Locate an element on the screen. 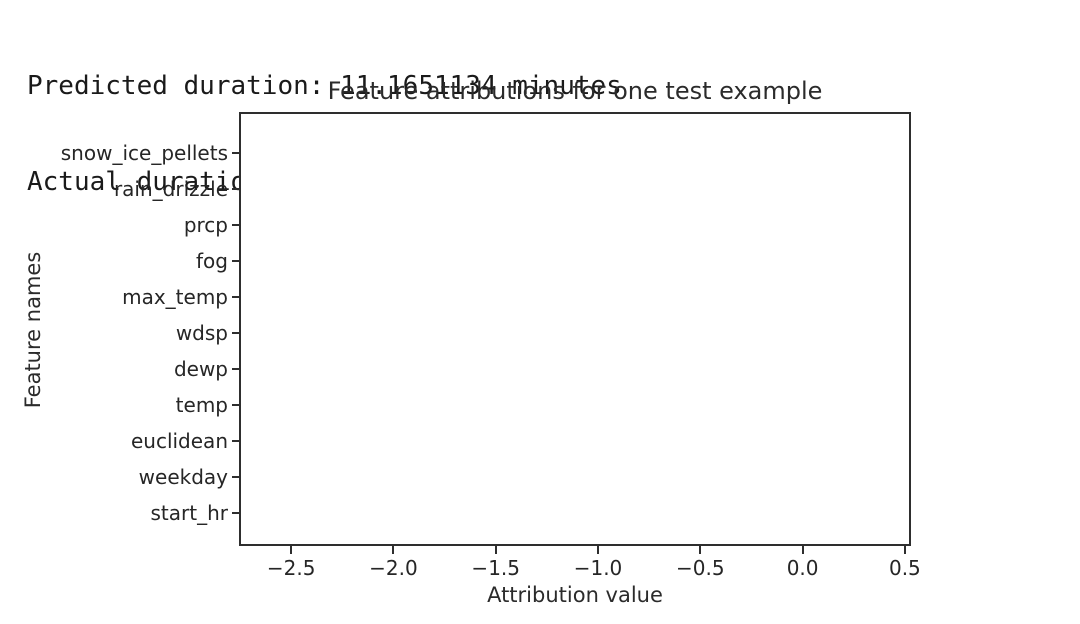 Image resolution: width=1080 pixels, height=624 pixels. y-tick-label-max_temp: max_temp is located at coordinates (175, 297).